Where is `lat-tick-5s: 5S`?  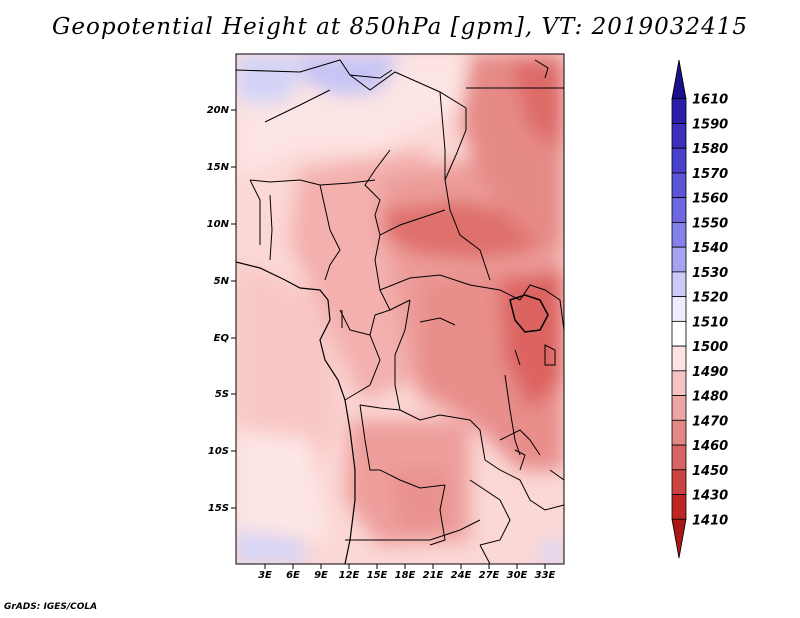
lat-tick-5s: 5S is located at coordinates (225, 394).